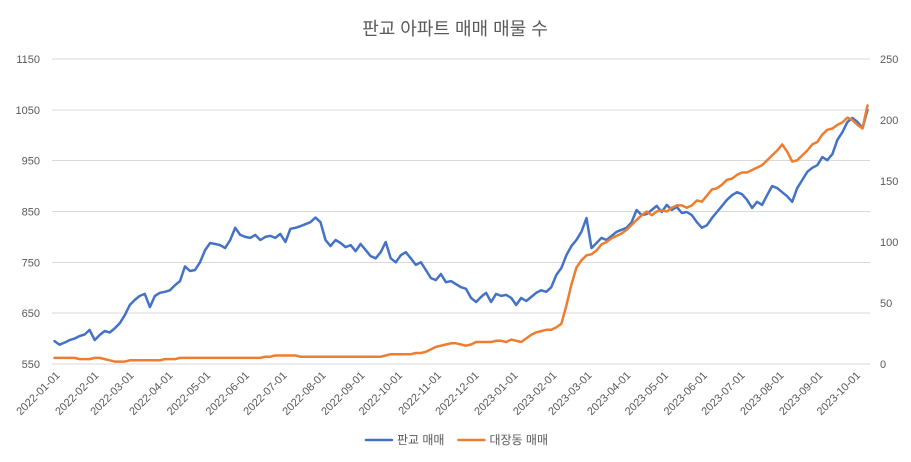 The image size is (911, 462). I want to click on y-right-tick-label: 50, so click(886, 304).